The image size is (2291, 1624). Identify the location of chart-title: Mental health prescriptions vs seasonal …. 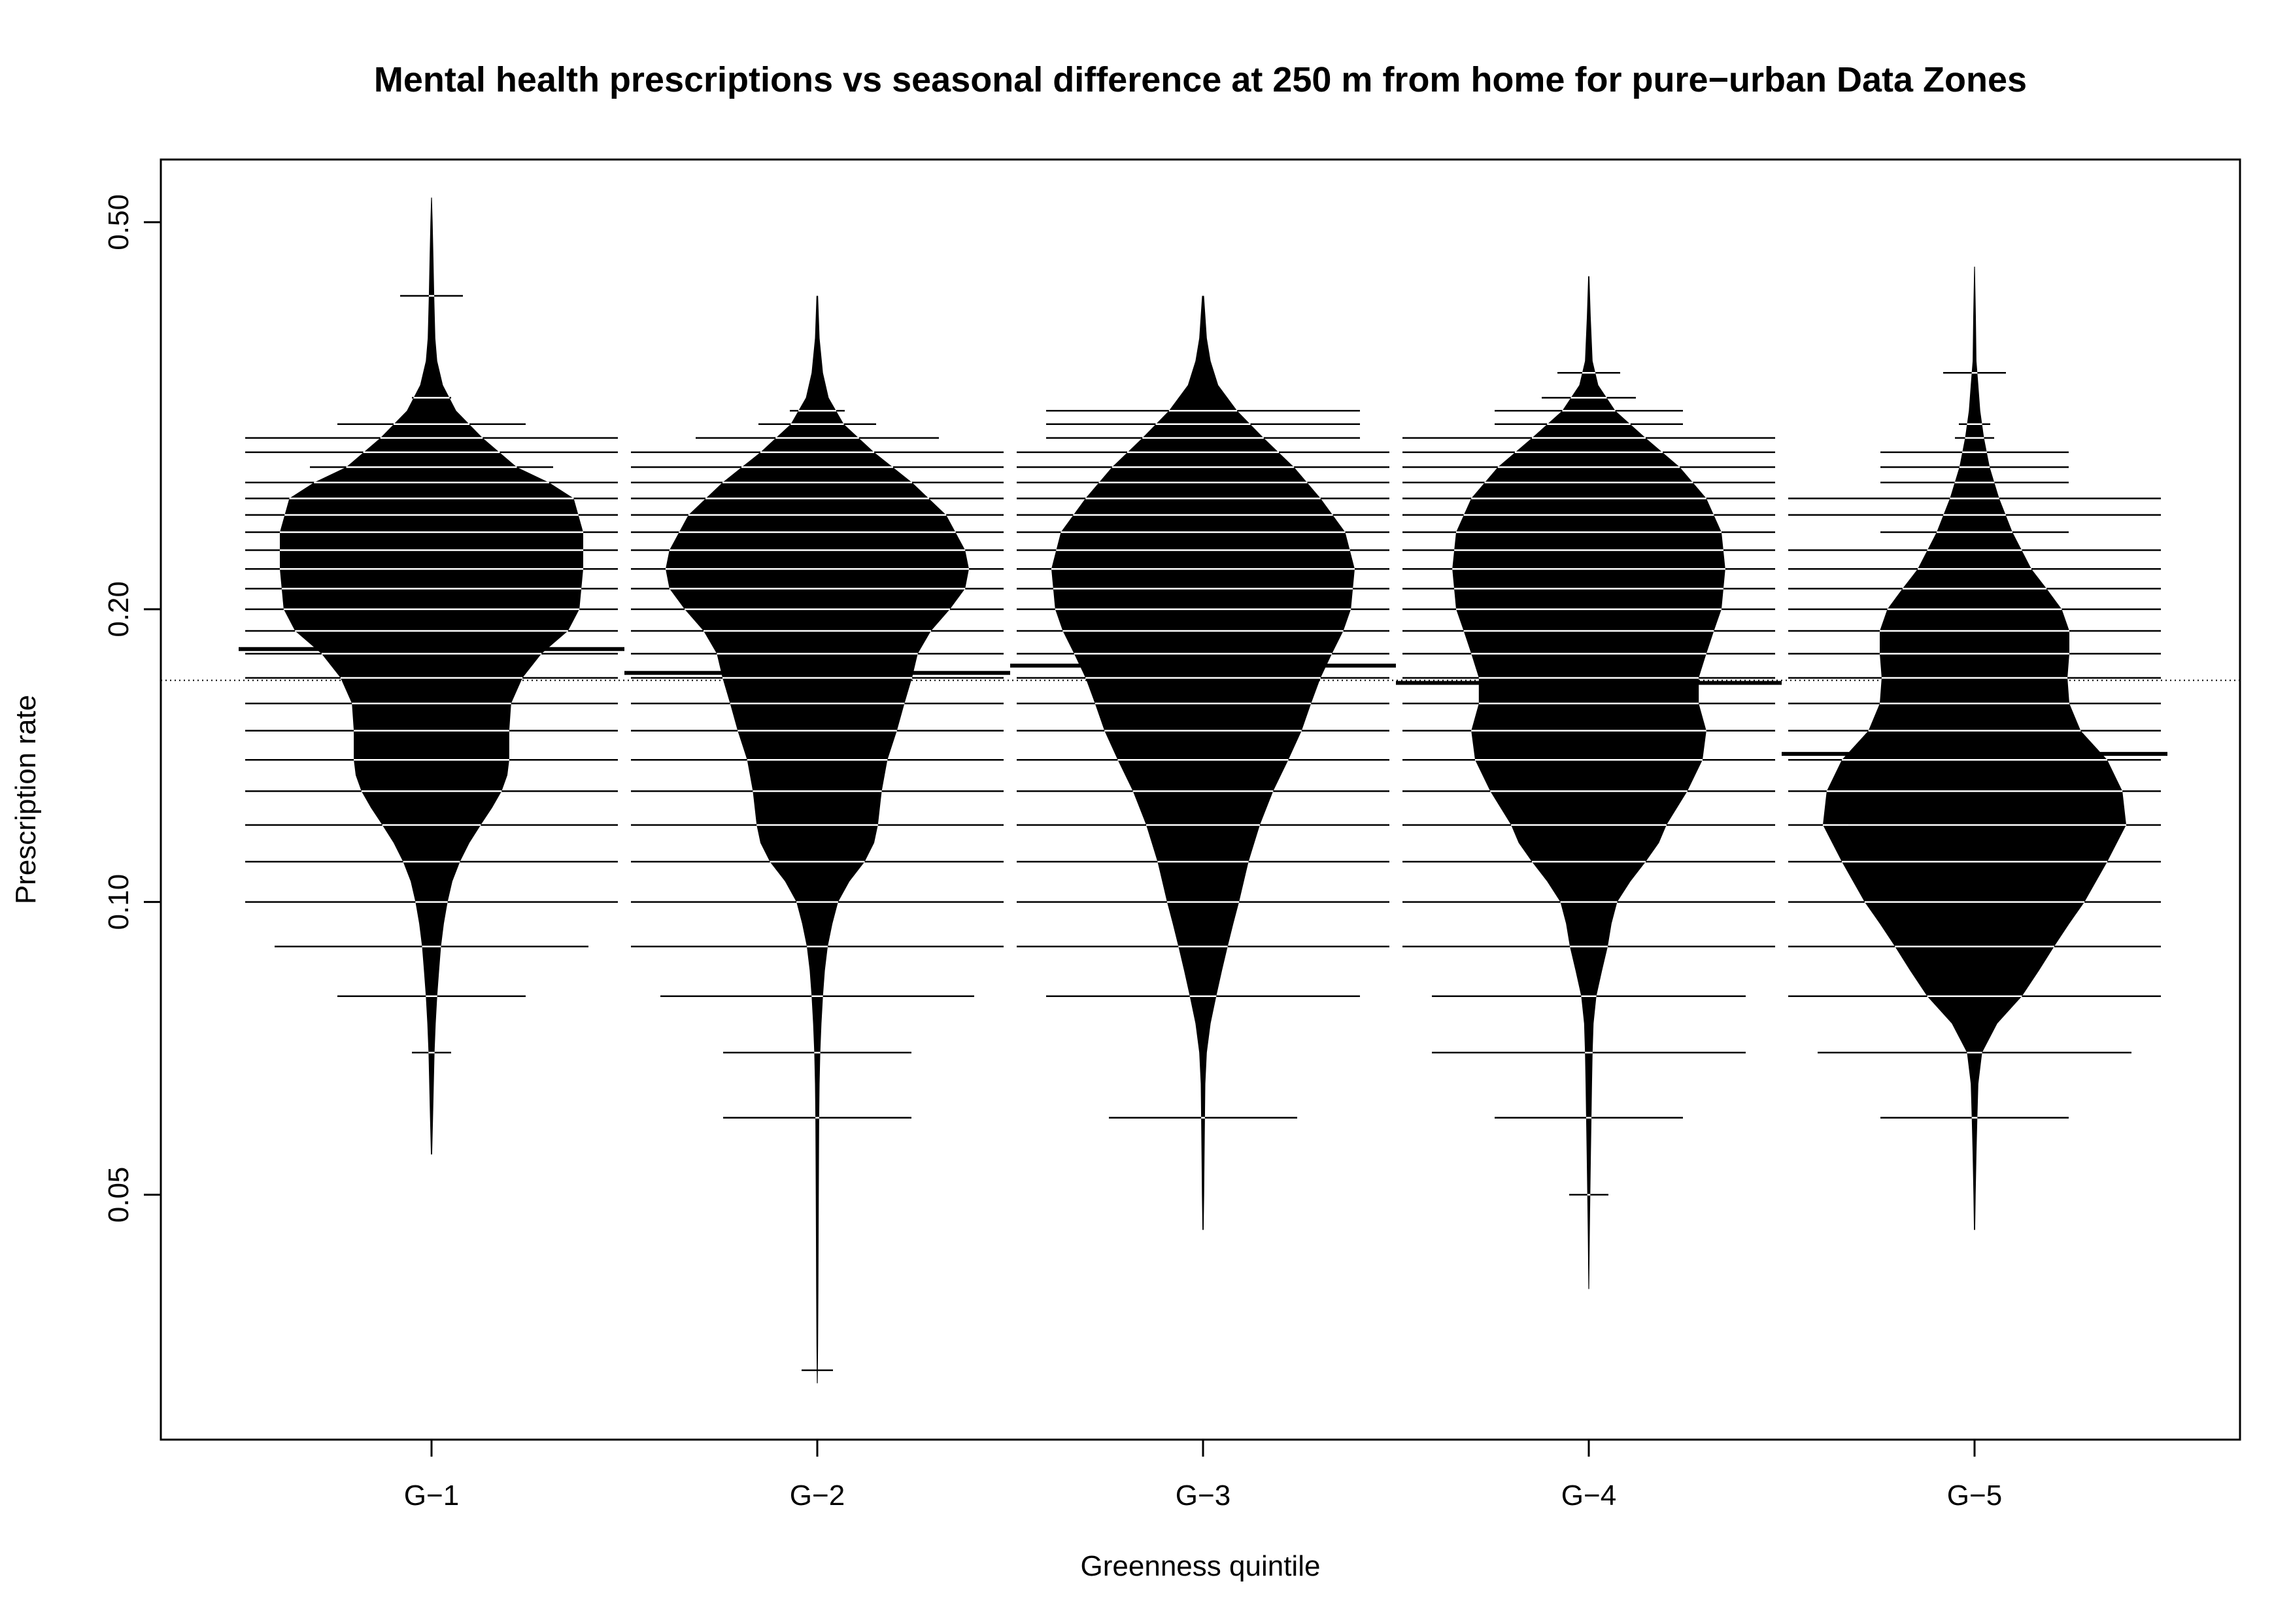
(1200, 79).